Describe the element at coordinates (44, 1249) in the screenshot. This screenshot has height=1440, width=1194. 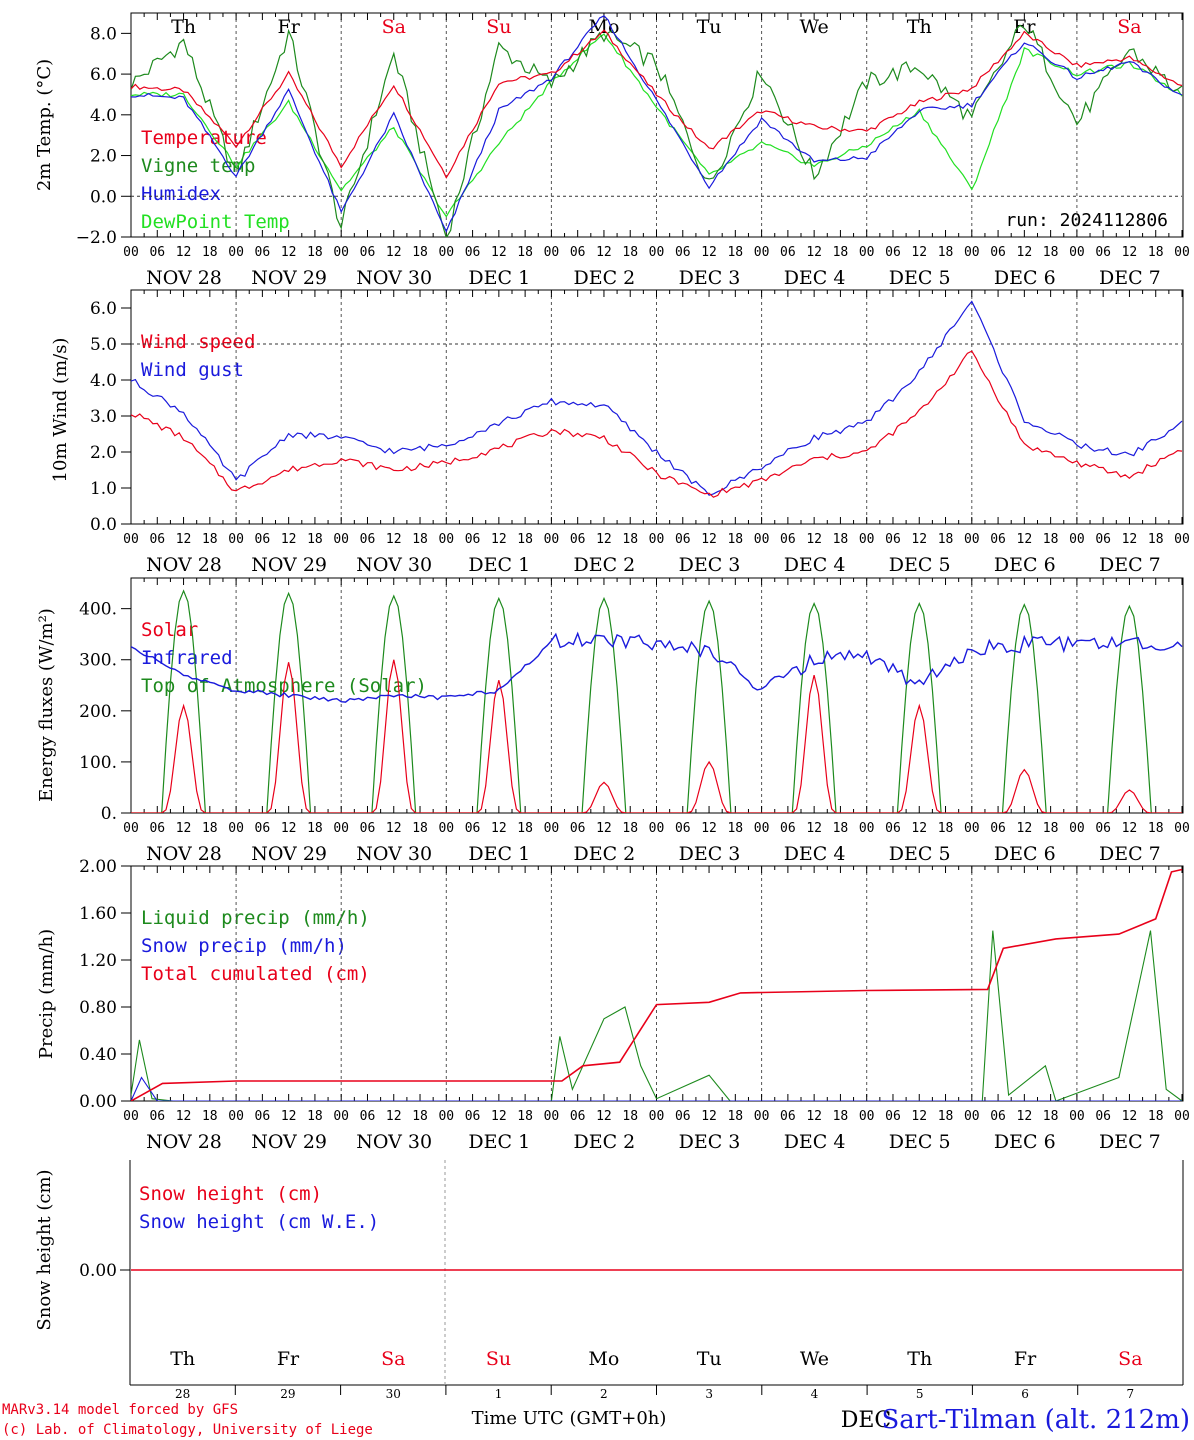
I see `y-axis-title: Snow height (cm)` at that location.